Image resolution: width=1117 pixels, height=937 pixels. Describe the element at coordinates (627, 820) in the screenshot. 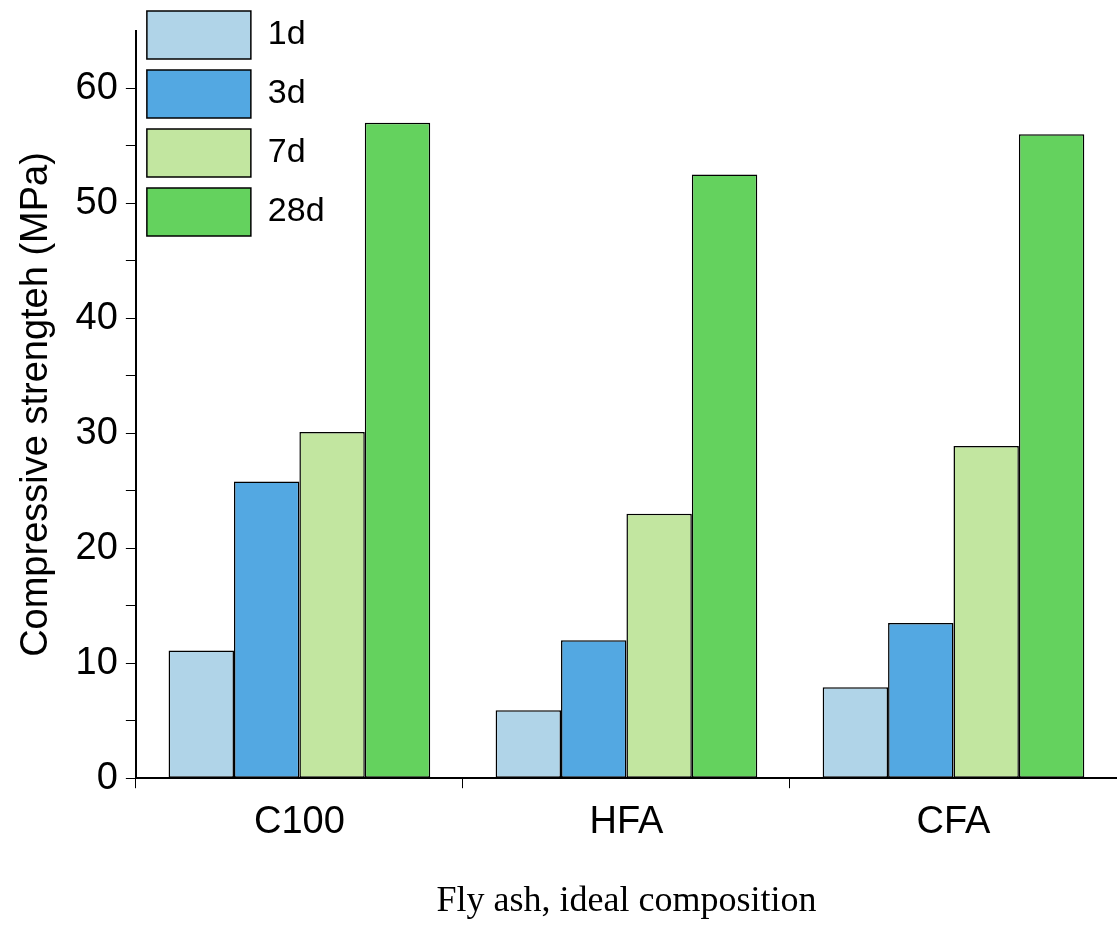

I see `x-tick-label: HFA` at that location.